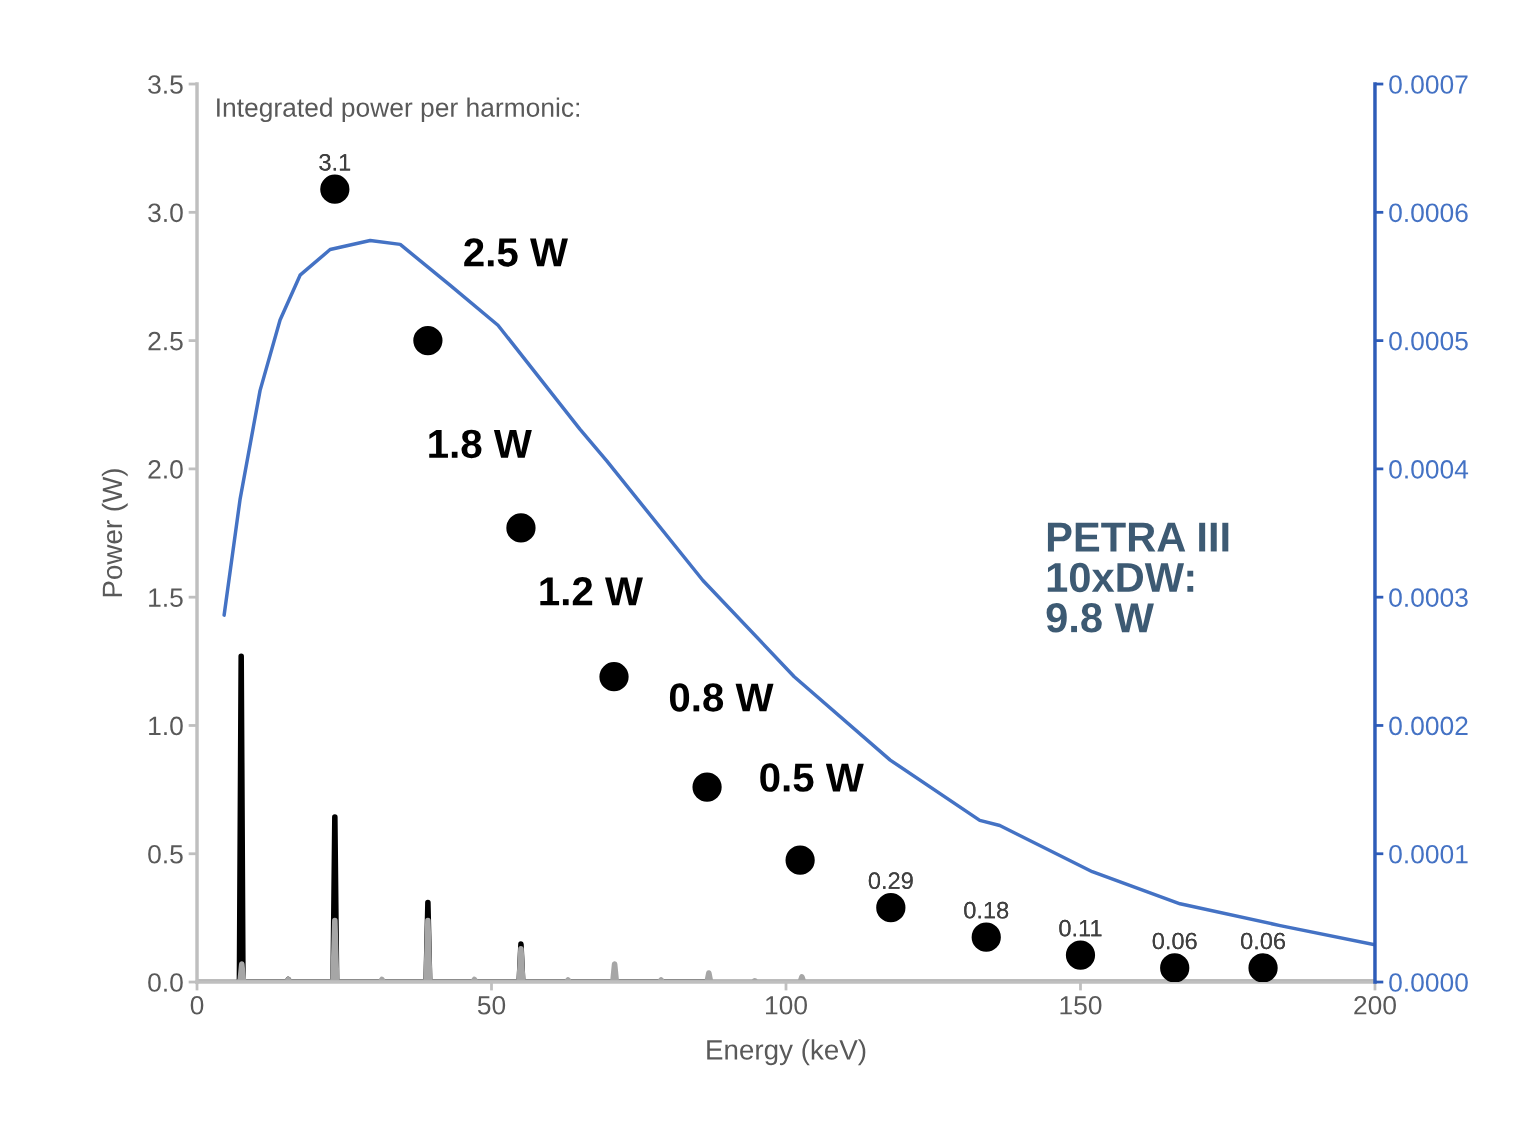 This screenshot has height=1128, width=1532. What do you see at coordinates (1428, 213) in the screenshot?
I see `y2-tick-label: 0.0006` at bounding box center [1428, 213].